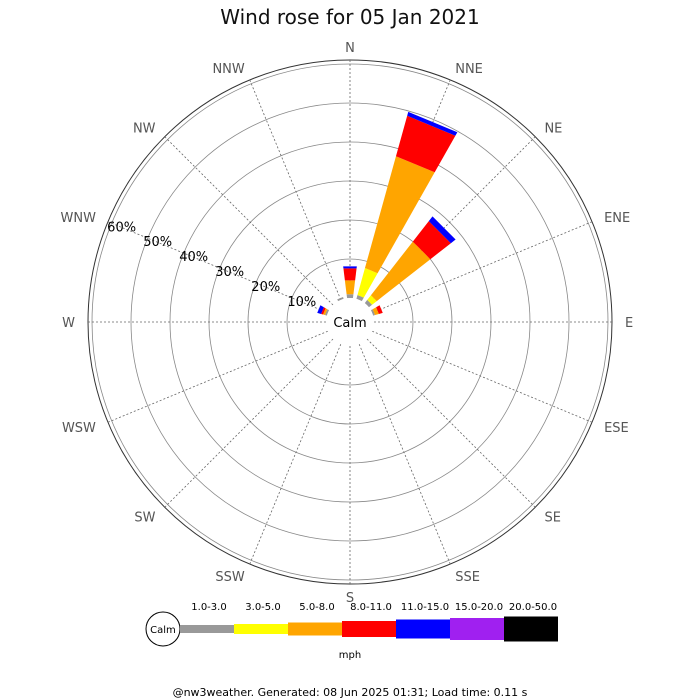 The image size is (700, 700). Describe the element at coordinates (350, 274) in the screenshot. I see `bar-n-8.0-11.0` at that location.